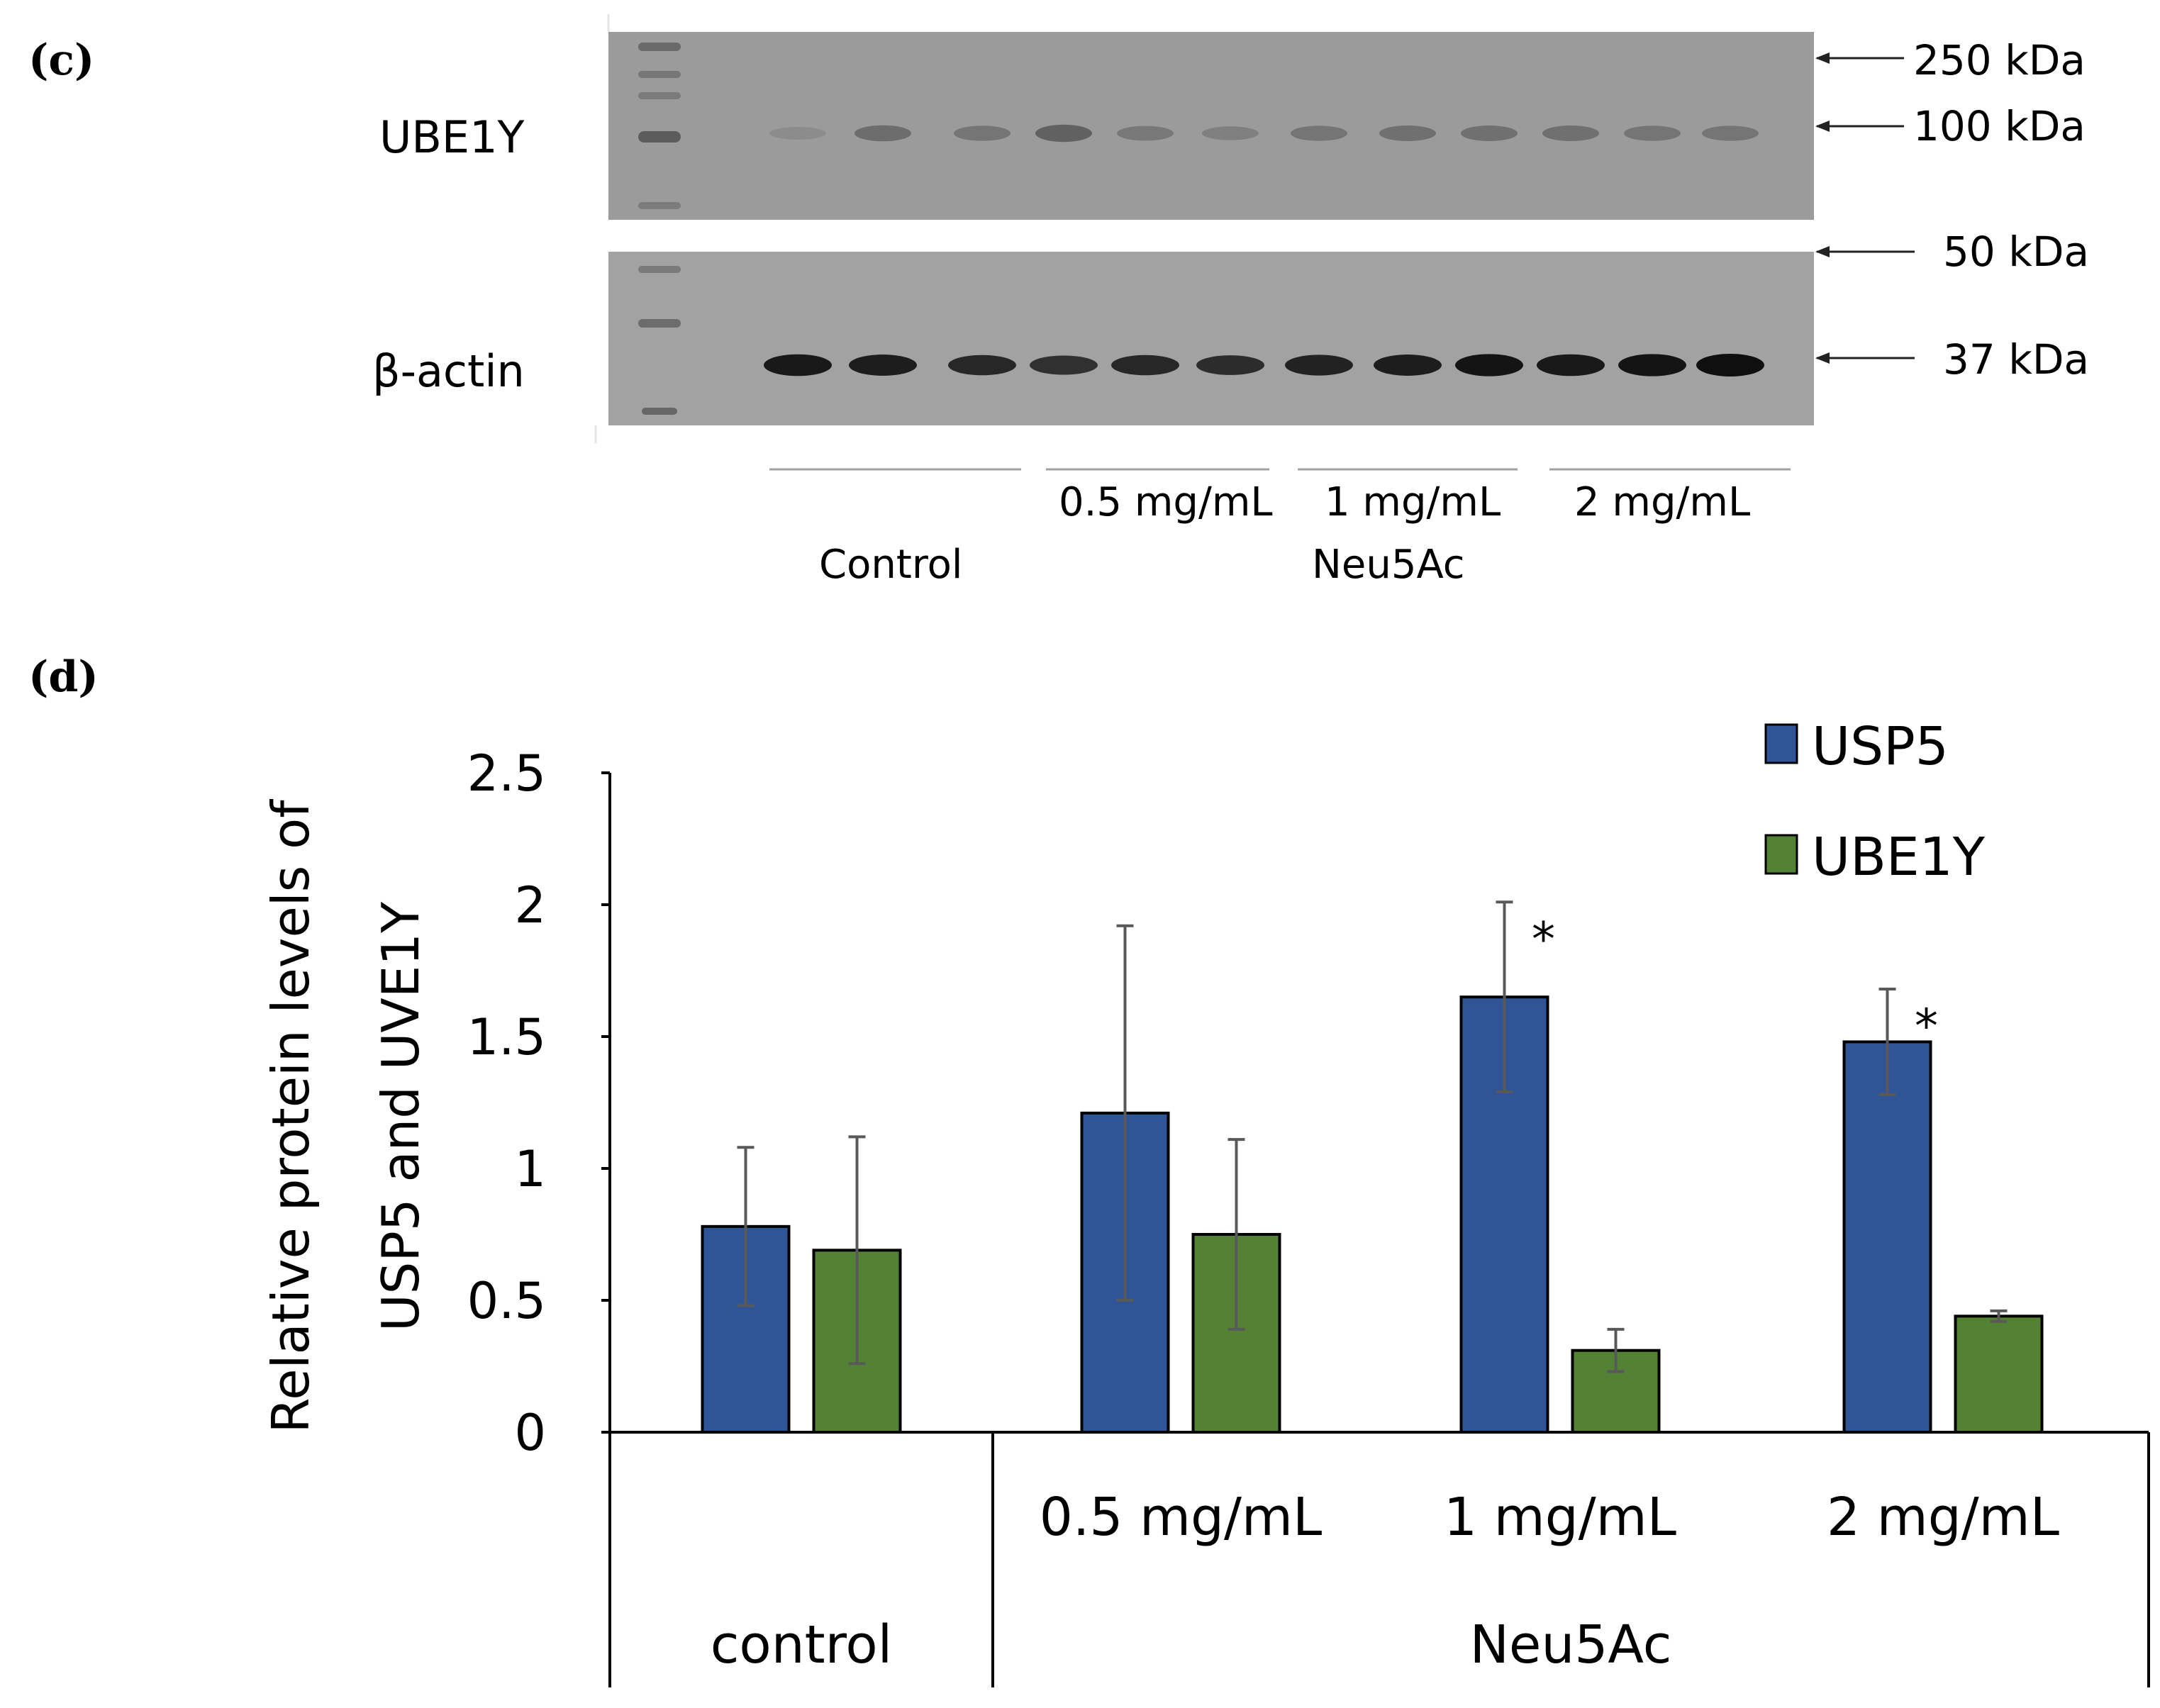 The height and width of the screenshot is (1708, 2160). Describe the element at coordinates (506, 774) in the screenshot. I see `y-tick-label: 2.5` at that location.